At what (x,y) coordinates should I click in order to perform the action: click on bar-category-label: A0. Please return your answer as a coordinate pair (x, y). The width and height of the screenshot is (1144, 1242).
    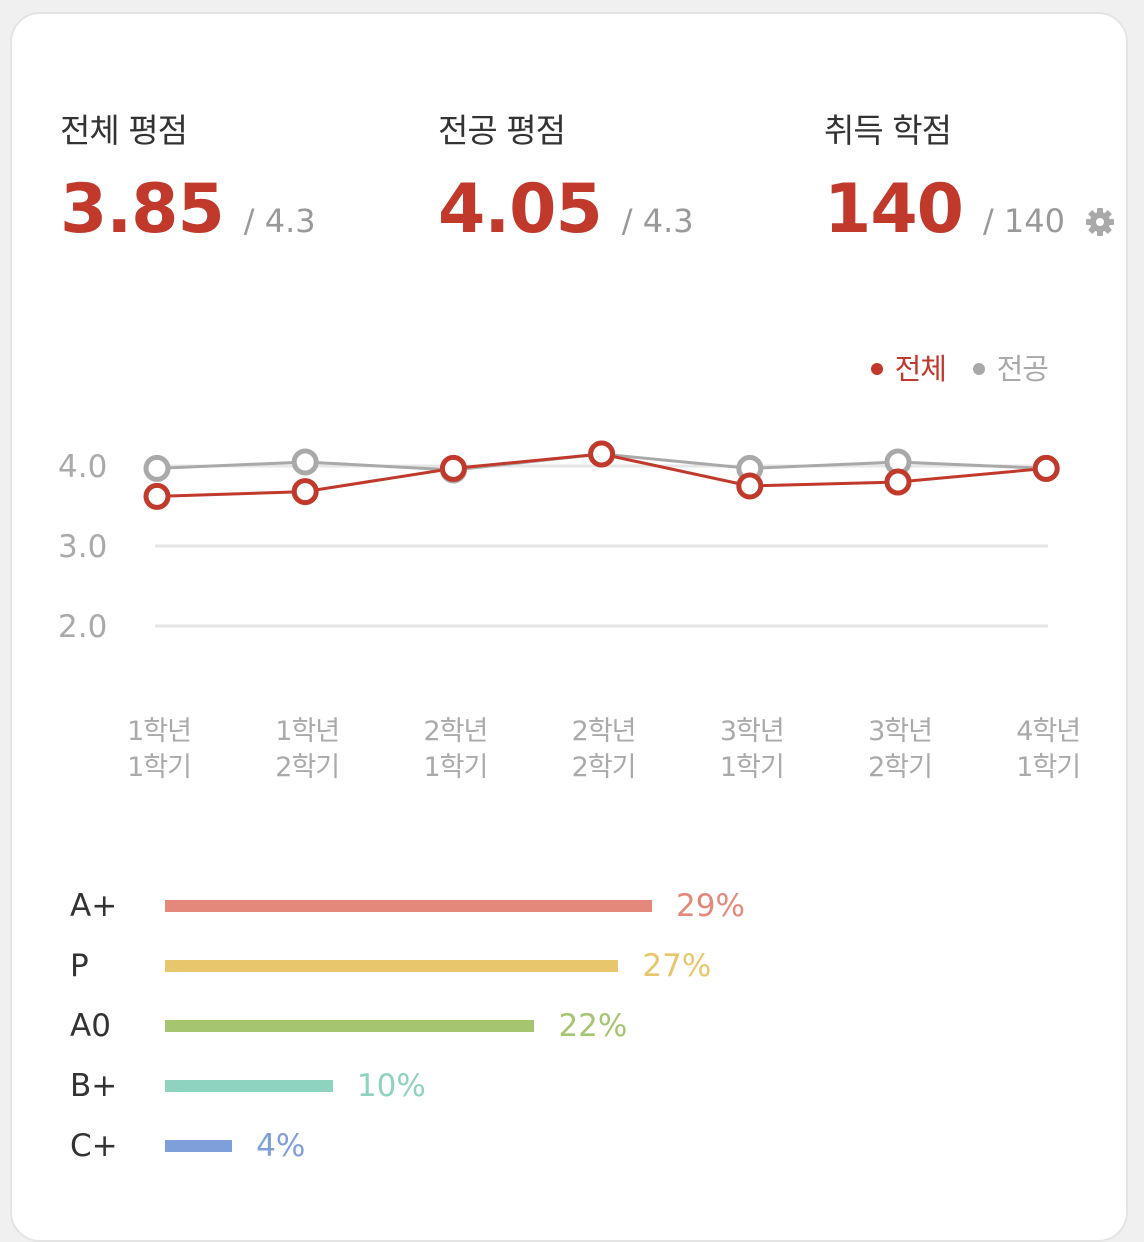
    Looking at the image, I should click on (90, 1026).